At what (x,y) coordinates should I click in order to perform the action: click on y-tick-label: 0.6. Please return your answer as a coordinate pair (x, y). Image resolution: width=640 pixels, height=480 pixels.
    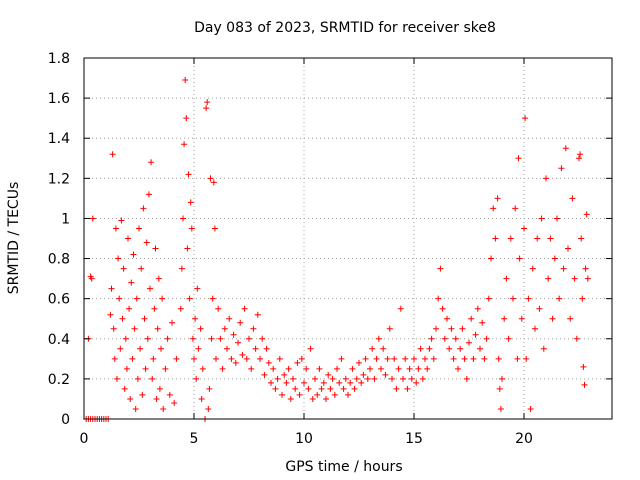
    Looking at the image, I should click on (59, 300).